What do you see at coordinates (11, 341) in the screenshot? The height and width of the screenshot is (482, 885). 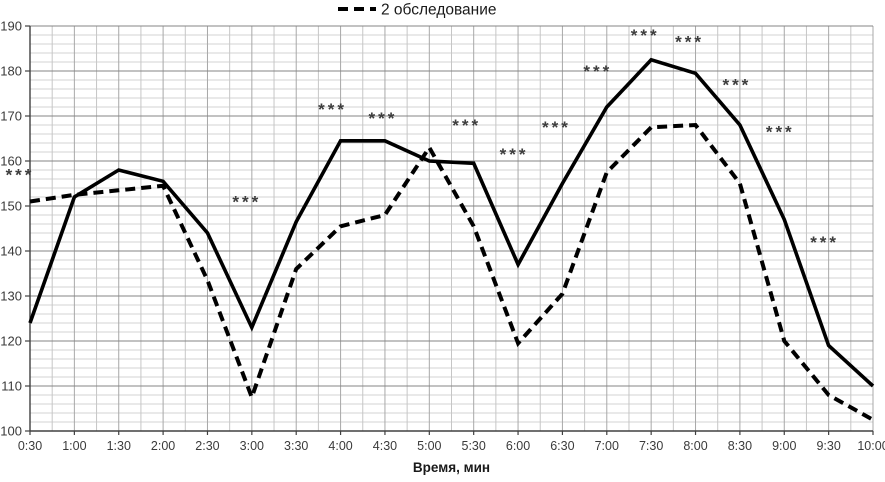 I see `y-tick-label: 120` at bounding box center [11, 341].